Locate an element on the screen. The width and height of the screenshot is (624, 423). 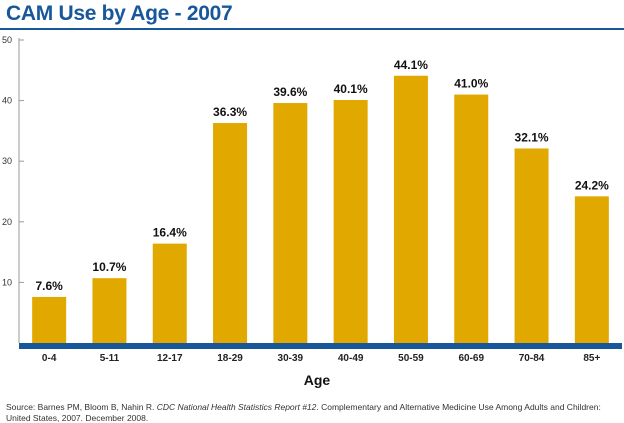
y-tick-label: 20 is located at coordinates (7, 222).